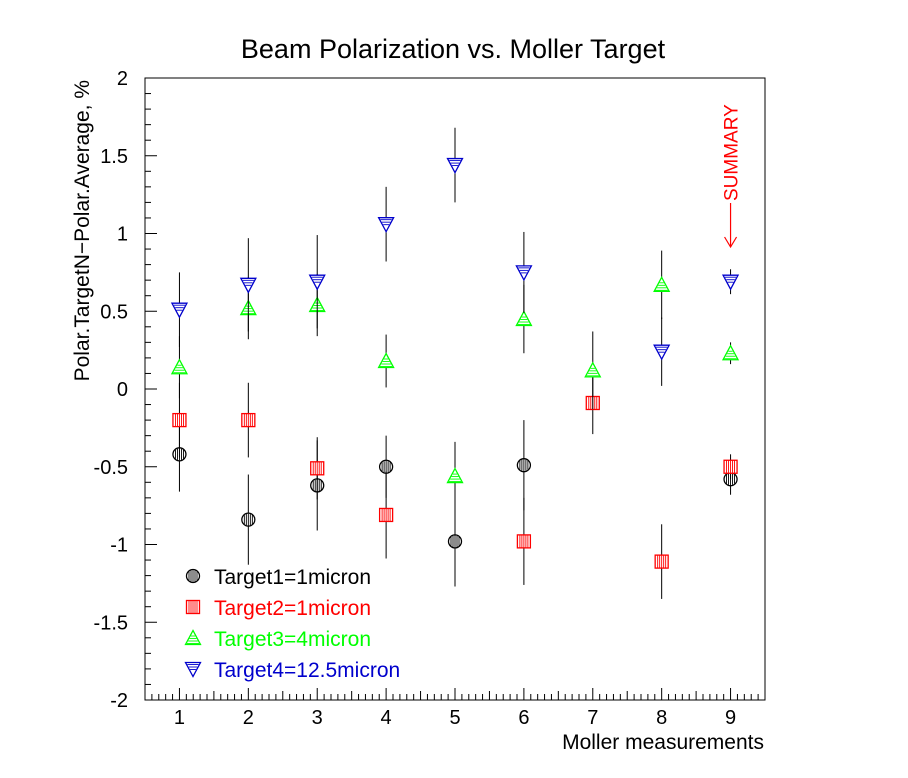 This screenshot has height=778, width=908. I want to click on summary-label: SUMMARY, so click(732, 152).